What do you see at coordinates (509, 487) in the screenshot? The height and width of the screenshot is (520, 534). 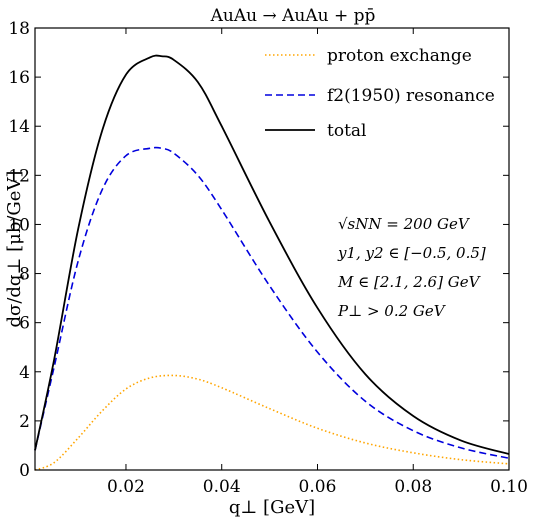 I see `x-tick-label: 0.10` at bounding box center [509, 487].